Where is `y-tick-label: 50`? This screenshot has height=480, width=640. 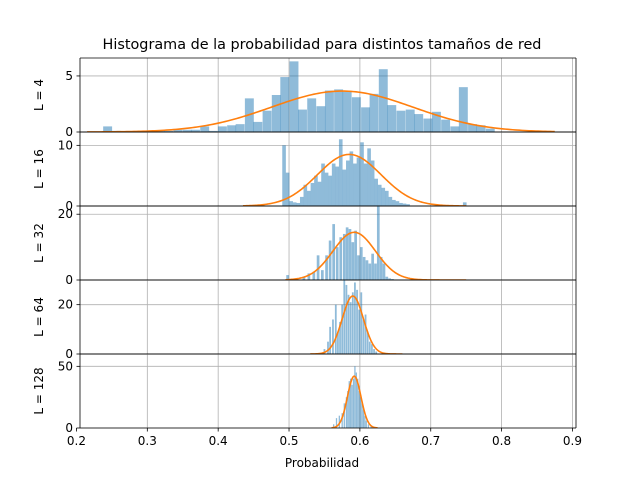 y-tick-label: 50 is located at coordinates (65, 366).